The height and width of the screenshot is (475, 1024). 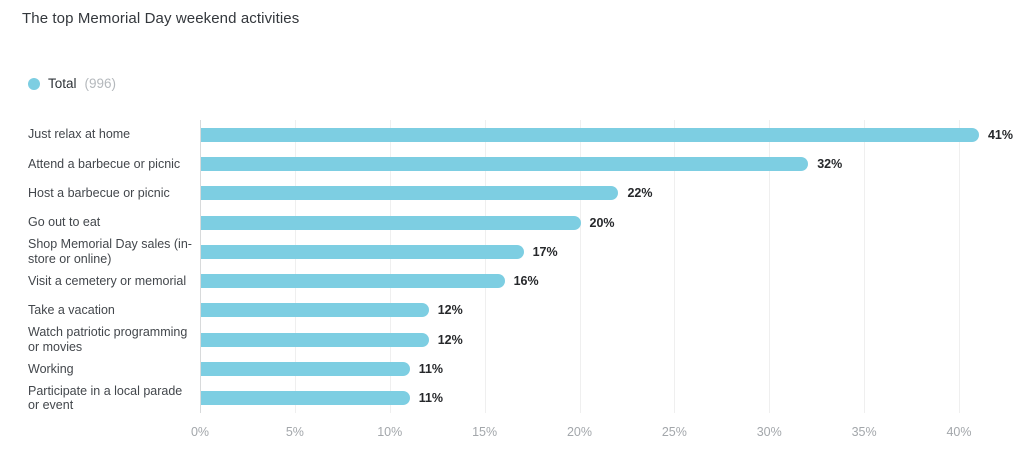 What do you see at coordinates (864, 432) in the screenshot?
I see `x-tick-label: 35%` at bounding box center [864, 432].